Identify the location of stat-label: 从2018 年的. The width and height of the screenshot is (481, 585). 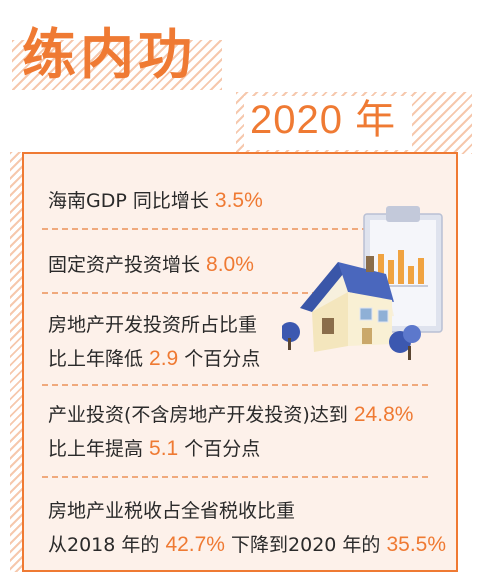
(107, 545).